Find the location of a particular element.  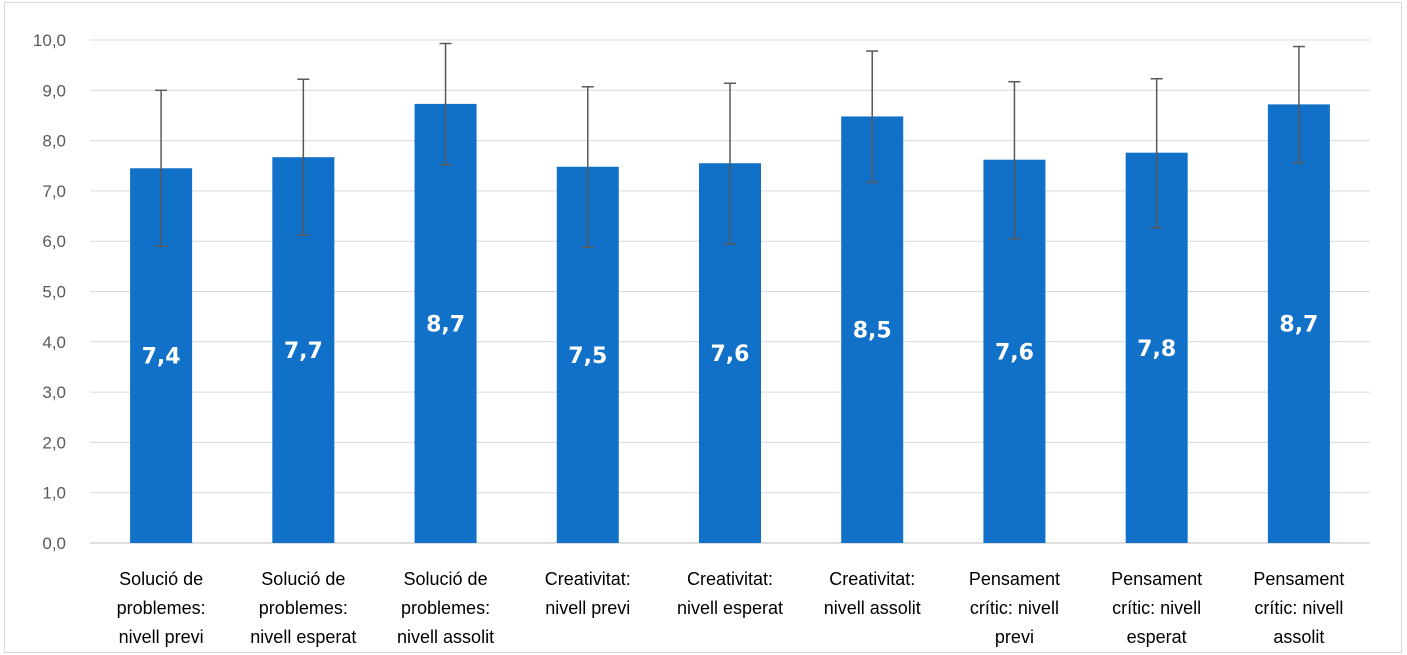

y-tick-label: 10,0 is located at coordinates (49, 40).